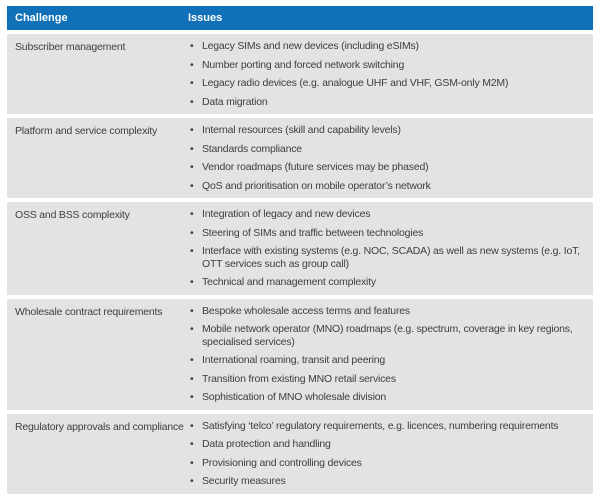  I want to click on challenge-cell: Regulatory approvals and compliance, so click(99, 426).